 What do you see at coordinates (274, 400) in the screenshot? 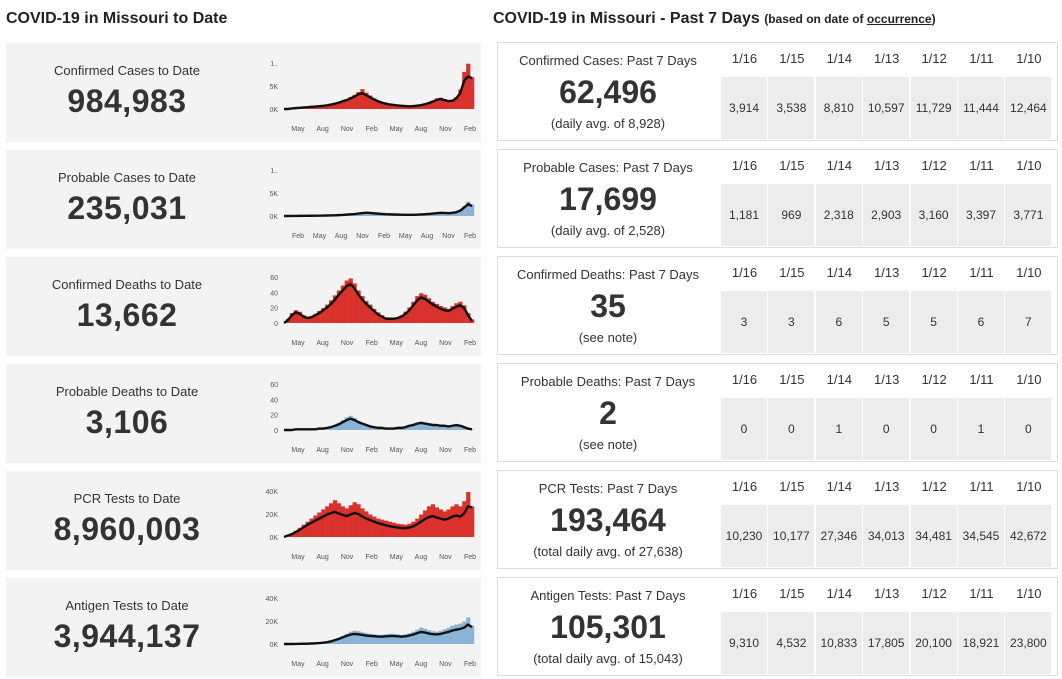
I see `y-tick-label: 40` at bounding box center [274, 400].